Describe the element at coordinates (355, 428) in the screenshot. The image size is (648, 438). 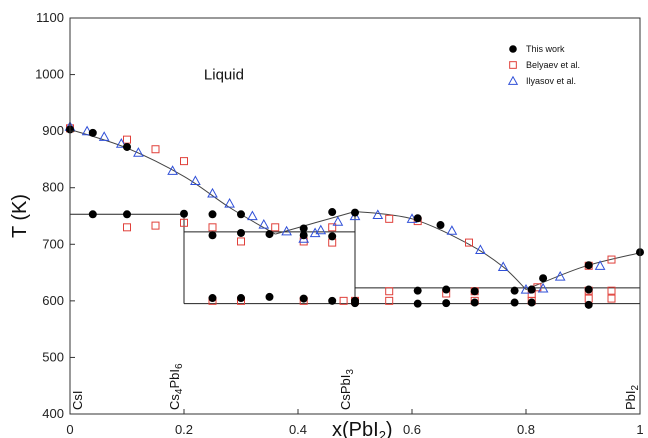
I see `x-axis-label-main: x(PbI` at that location.